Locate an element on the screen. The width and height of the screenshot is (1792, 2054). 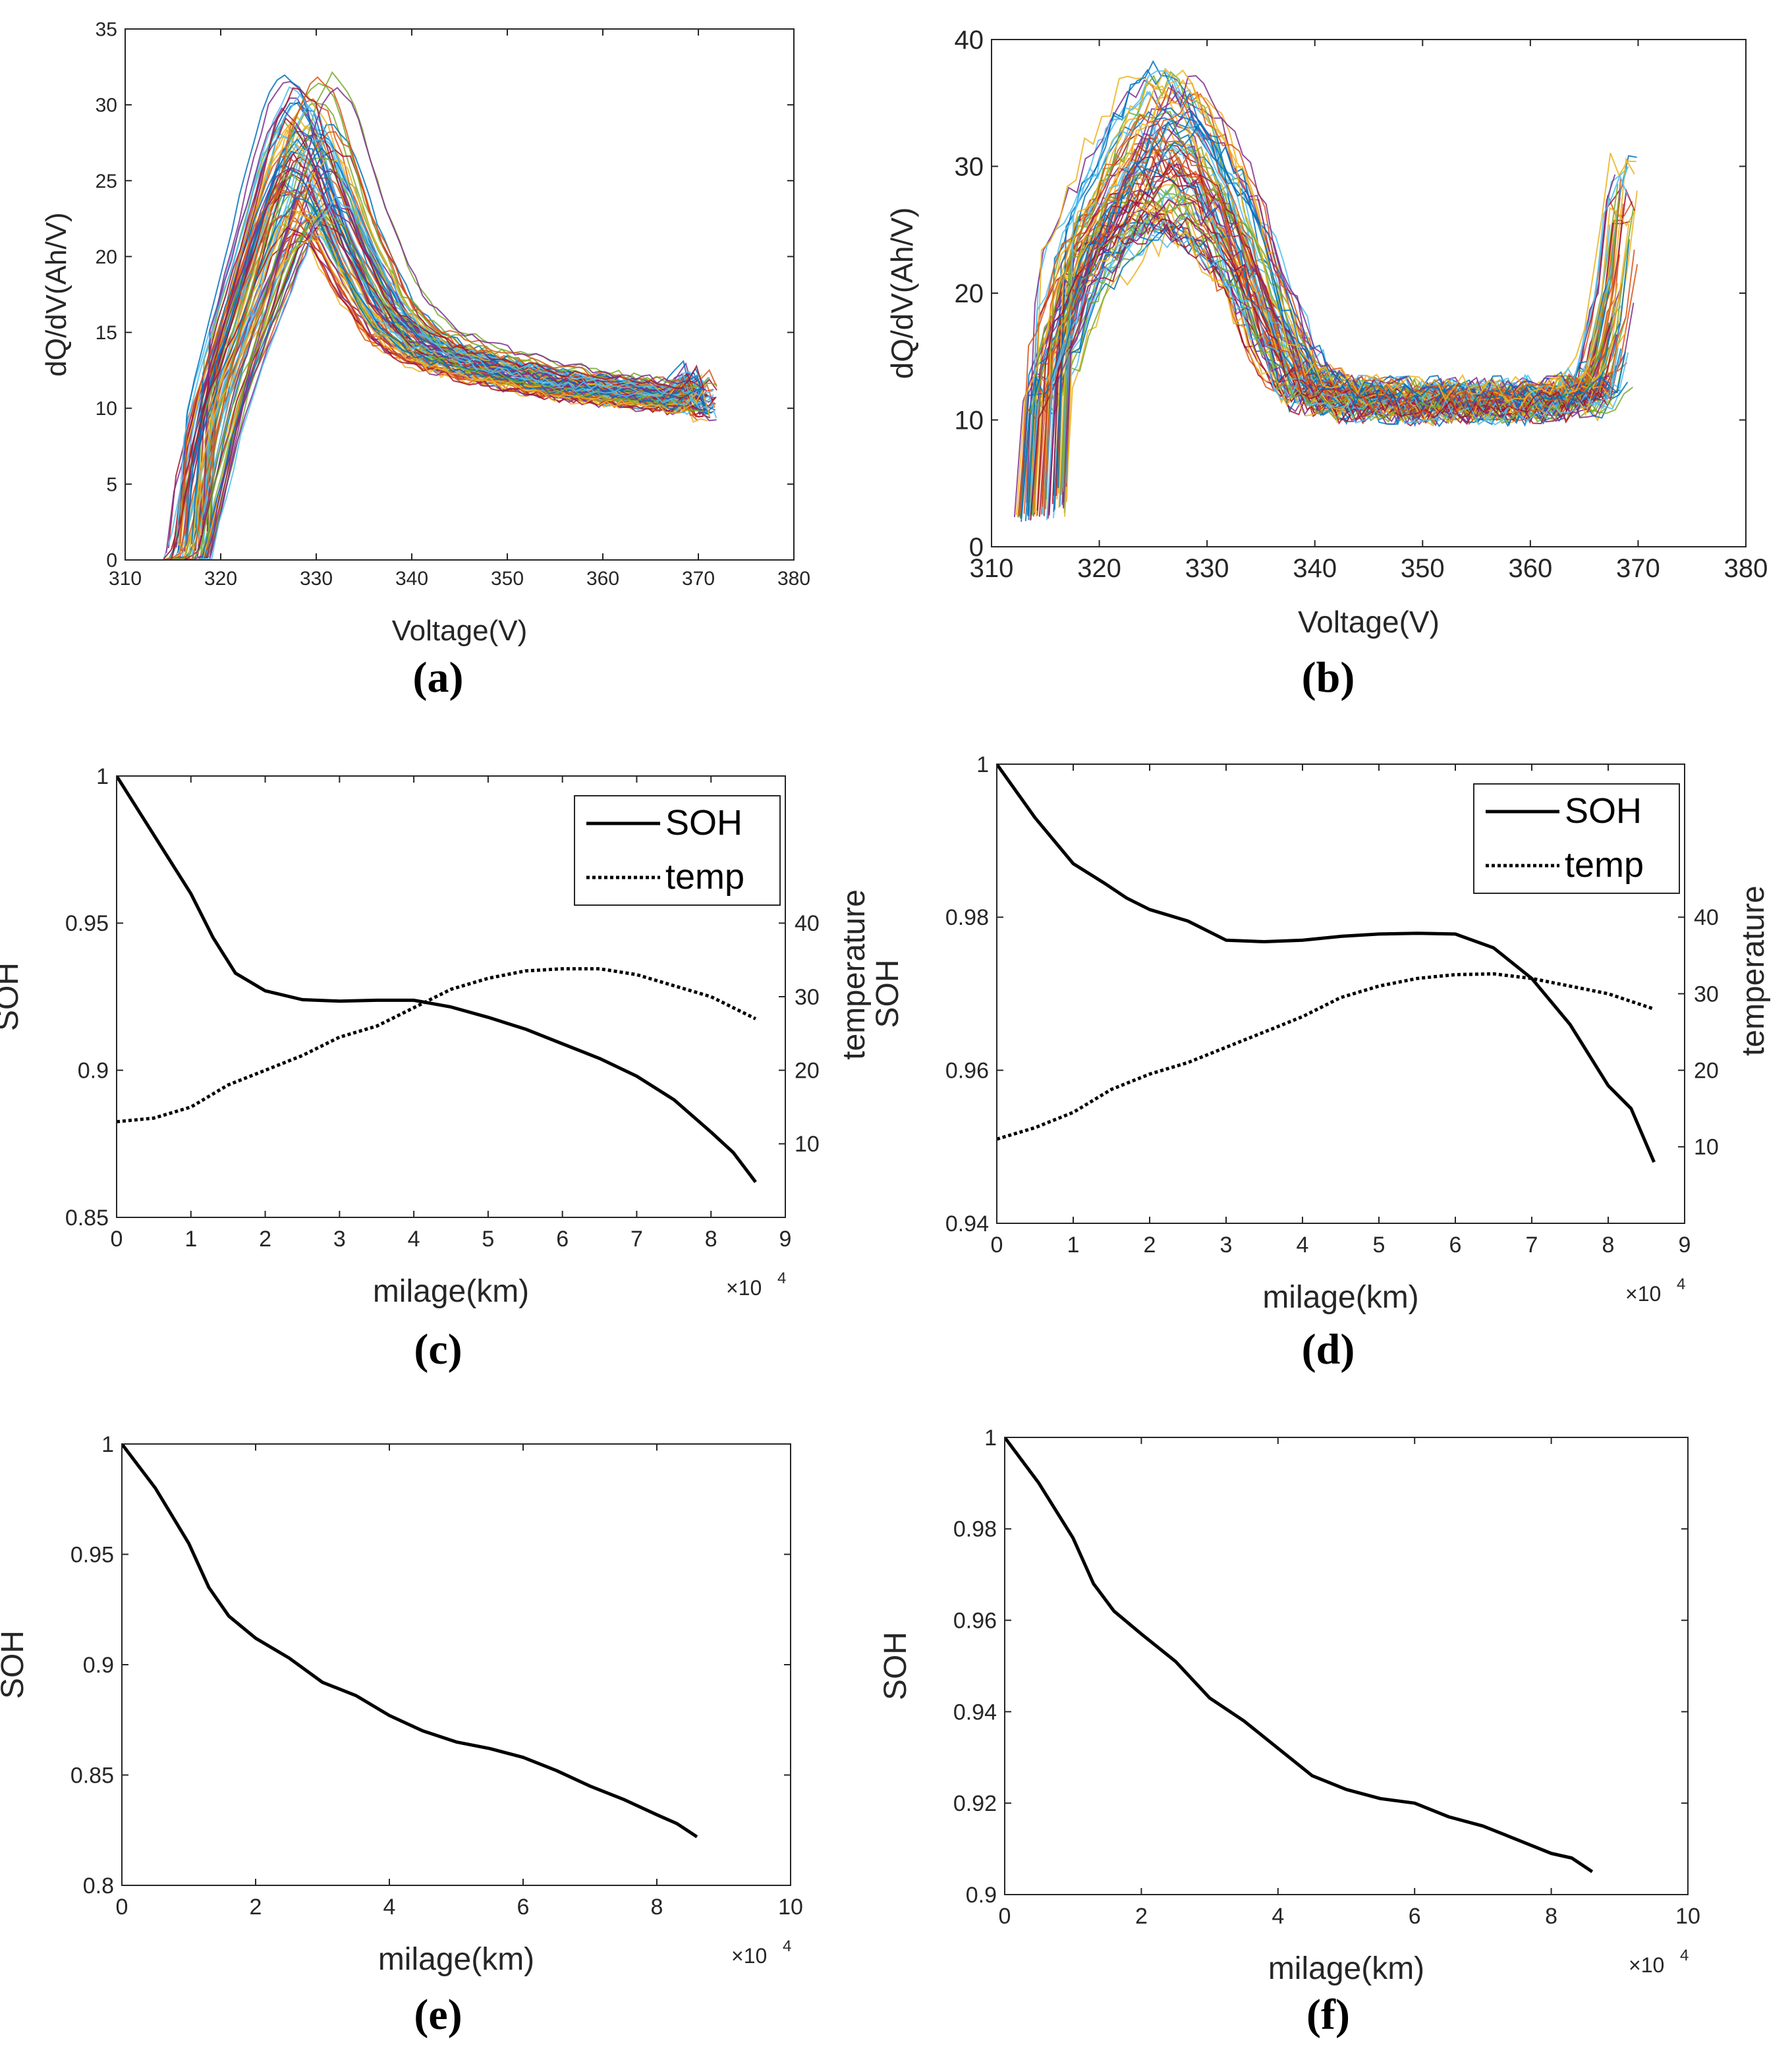
y2-tick-label: 30 is located at coordinates (807, 997).